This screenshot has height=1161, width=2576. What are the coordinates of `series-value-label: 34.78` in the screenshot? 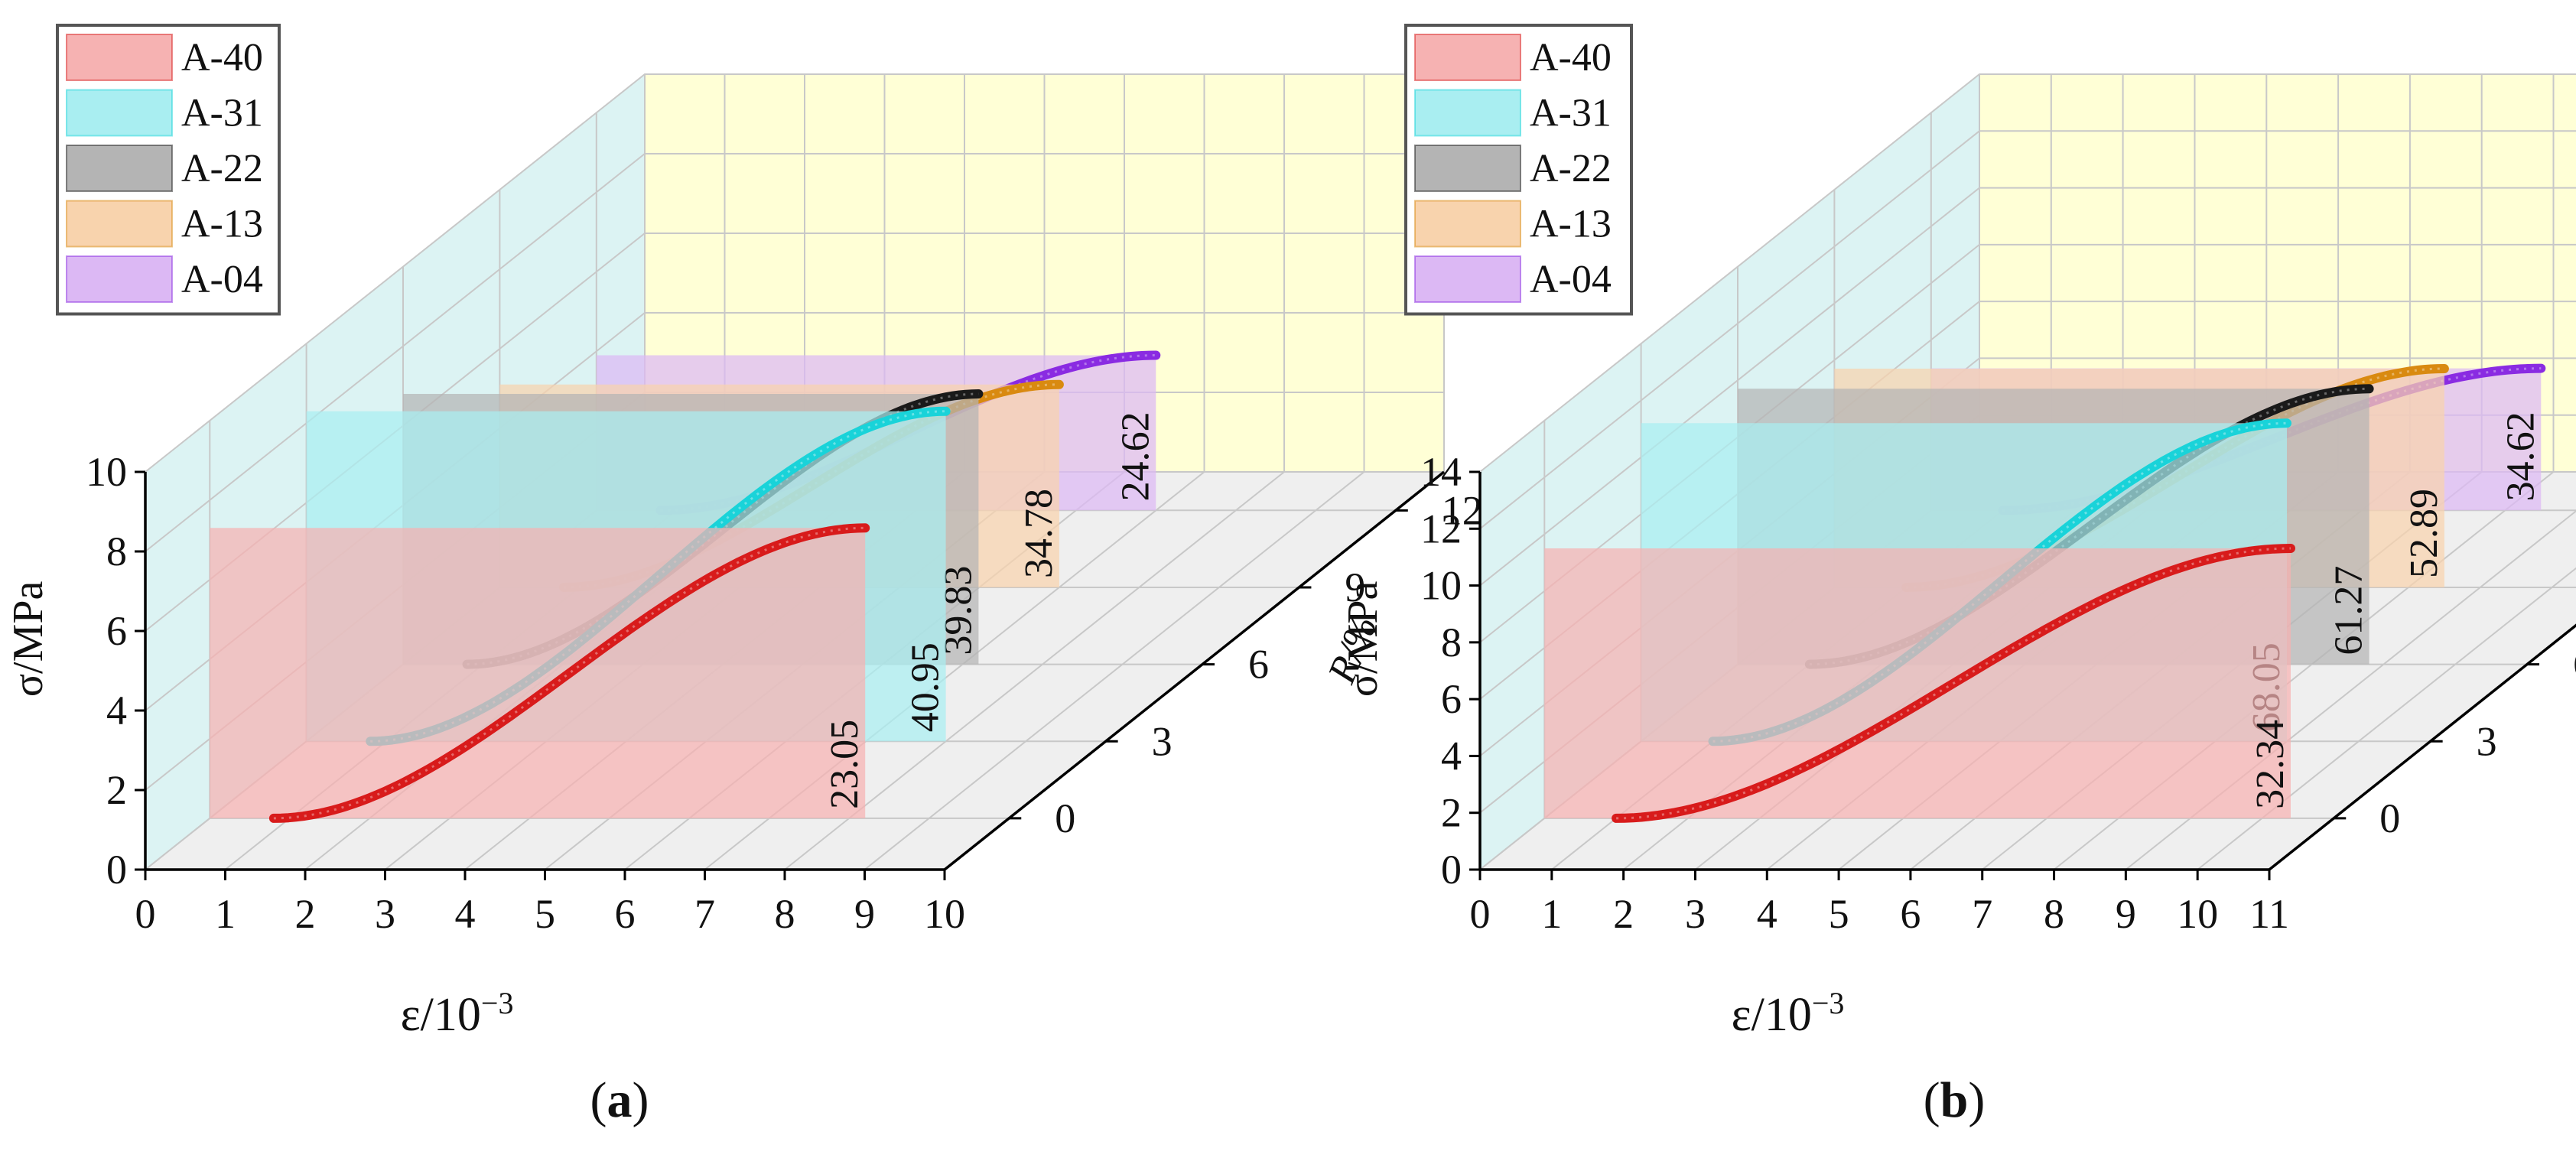 It's located at (1039, 533).